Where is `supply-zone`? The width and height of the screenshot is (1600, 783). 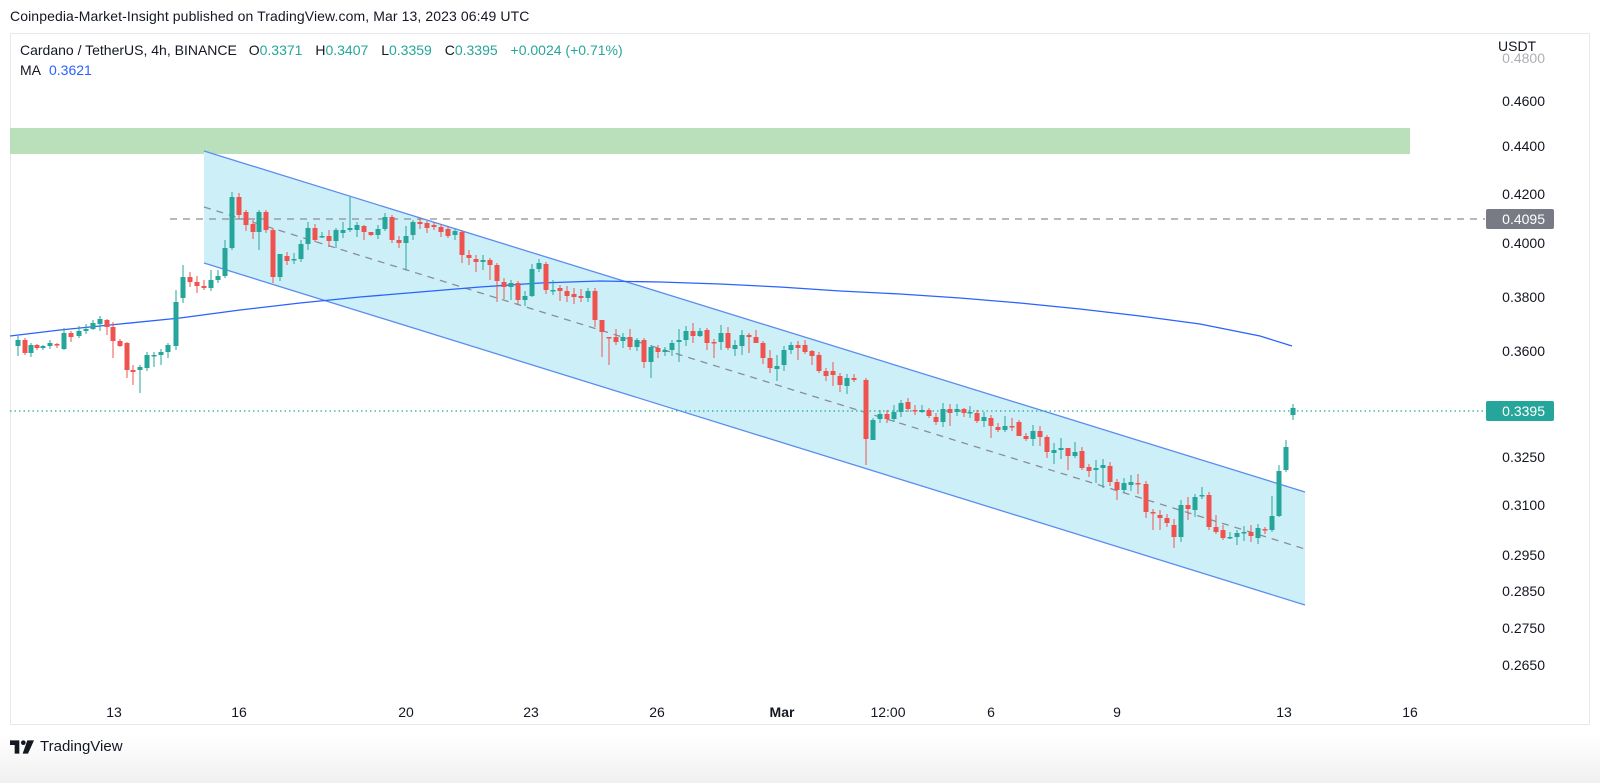 supply-zone is located at coordinates (710, 141).